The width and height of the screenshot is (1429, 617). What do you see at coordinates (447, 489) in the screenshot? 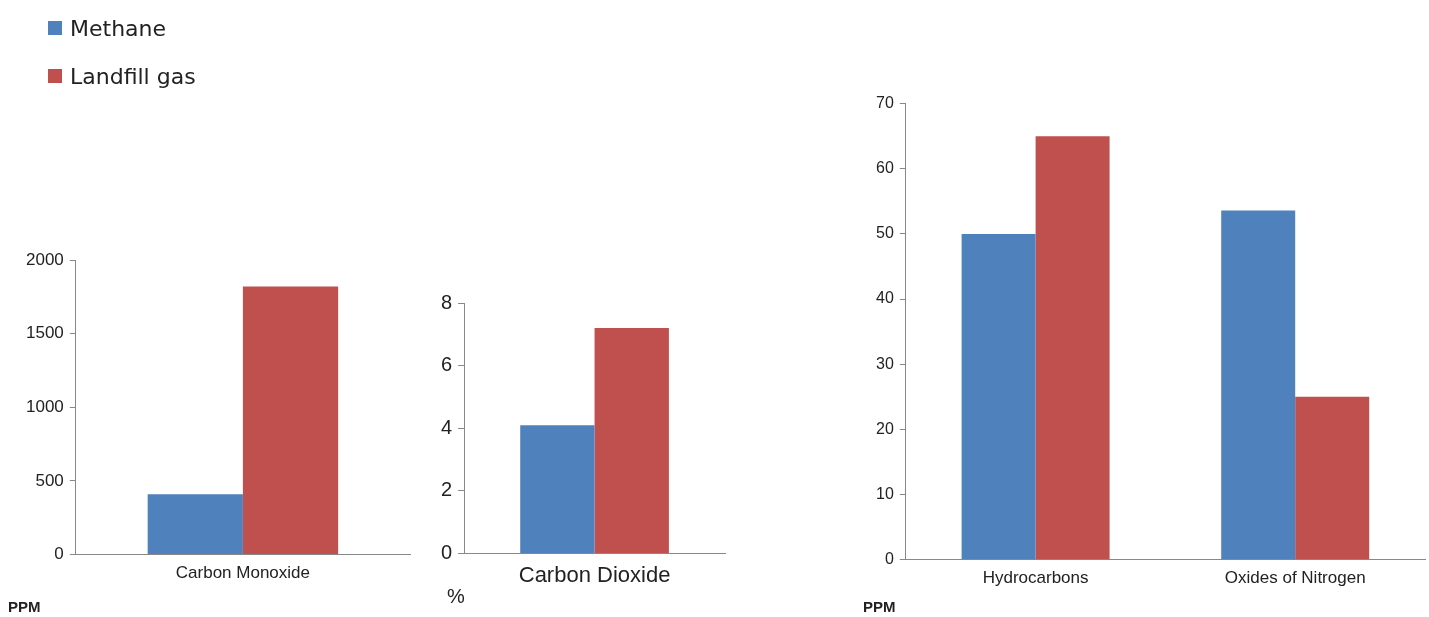
I see `y-tick-label: 2` at bounding box center [447, 489].